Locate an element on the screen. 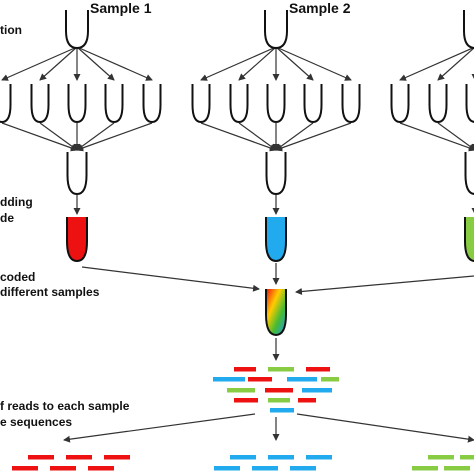  step-barcode-label-line-2: de is located at coordinates (7, 218).